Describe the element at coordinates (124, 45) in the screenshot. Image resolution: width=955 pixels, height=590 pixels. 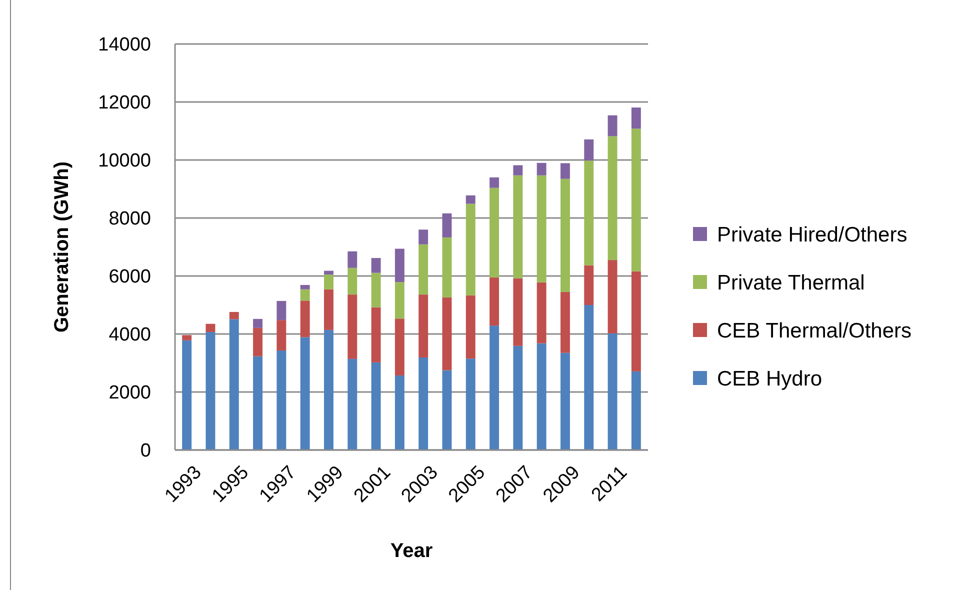
I see `y-tick-label: 14000` at that location.